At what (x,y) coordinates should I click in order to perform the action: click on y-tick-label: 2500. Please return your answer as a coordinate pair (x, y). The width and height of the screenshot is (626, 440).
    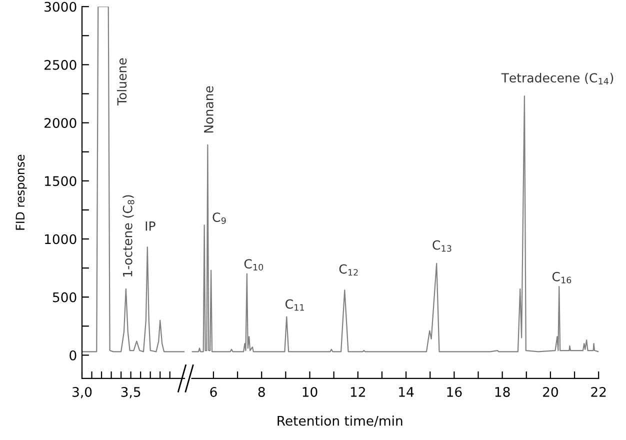
    Looking at the image, I should click on (60, 65).